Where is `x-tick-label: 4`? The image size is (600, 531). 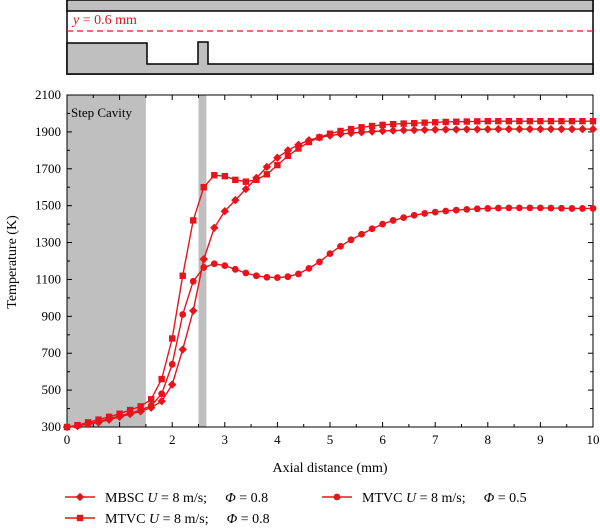 x-tick-label: 4 is located at coordinates (277, 439).